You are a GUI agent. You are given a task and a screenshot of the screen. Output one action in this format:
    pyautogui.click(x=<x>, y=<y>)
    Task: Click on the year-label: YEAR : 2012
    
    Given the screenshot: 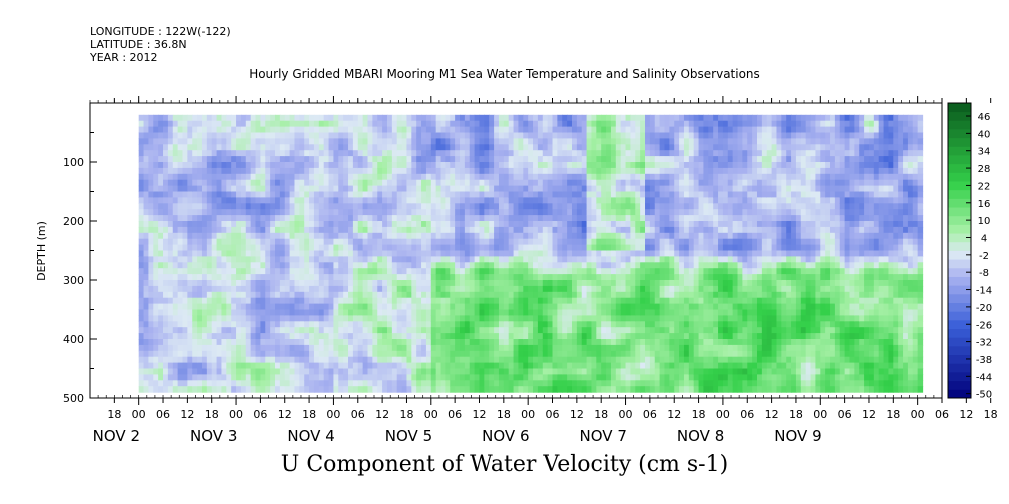 What is the action you would take?
    pyautogui.click(x=124, y=57)
    